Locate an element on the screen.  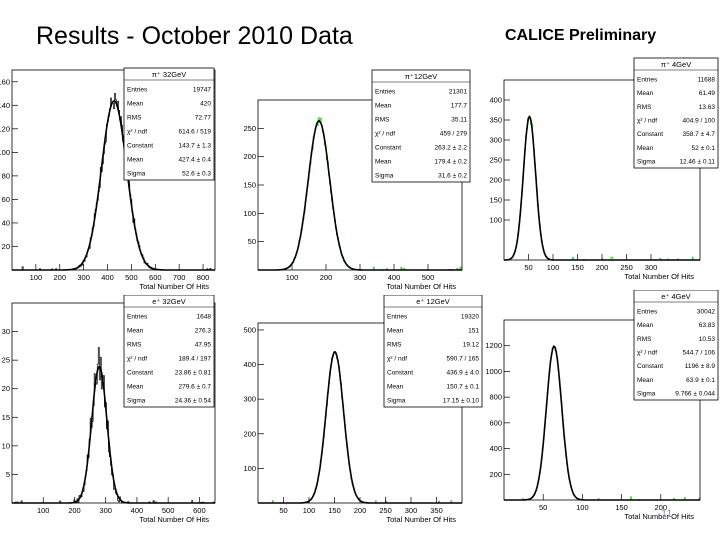
stat-value-mean: 52 ± 0.1 is located at coordinates (704, 148).